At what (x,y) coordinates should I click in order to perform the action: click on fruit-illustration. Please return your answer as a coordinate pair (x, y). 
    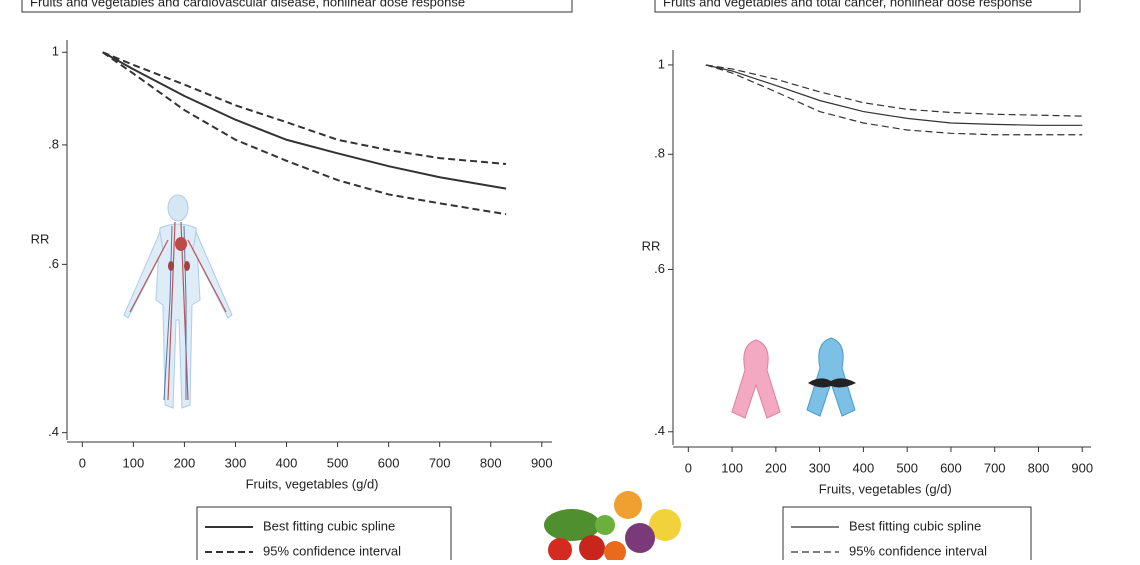
    Looking at the image, I should click on (612, 527).